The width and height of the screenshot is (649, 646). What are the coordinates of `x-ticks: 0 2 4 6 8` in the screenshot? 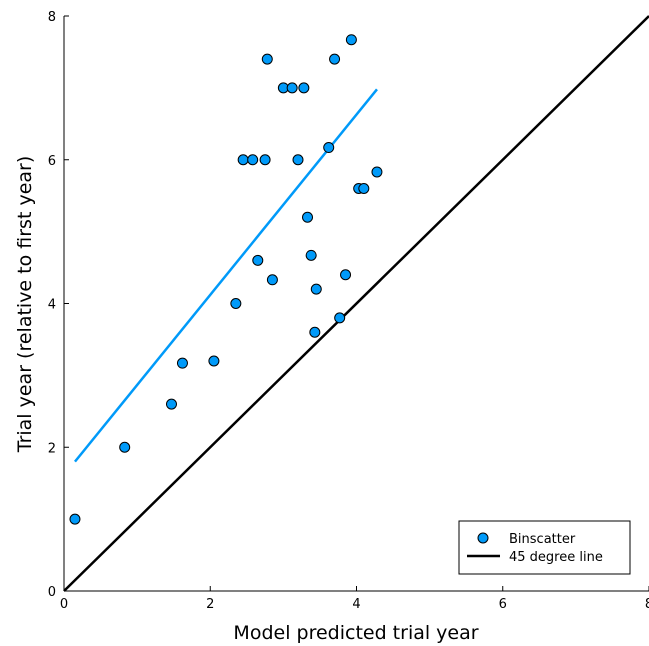 It's located at (354, 599).